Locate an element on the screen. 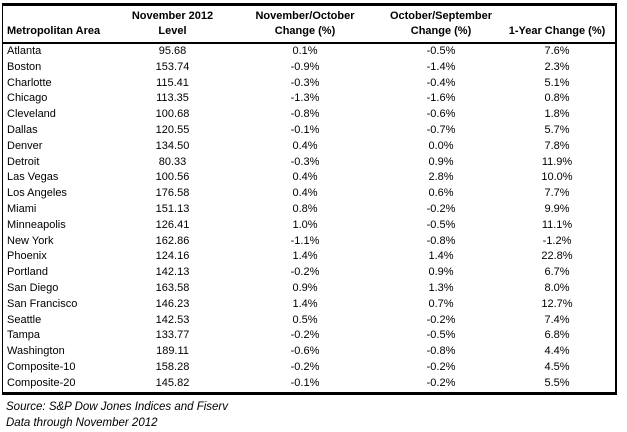  cell-nov-oct-change: -0.1% is located at coordinates (305, 382).